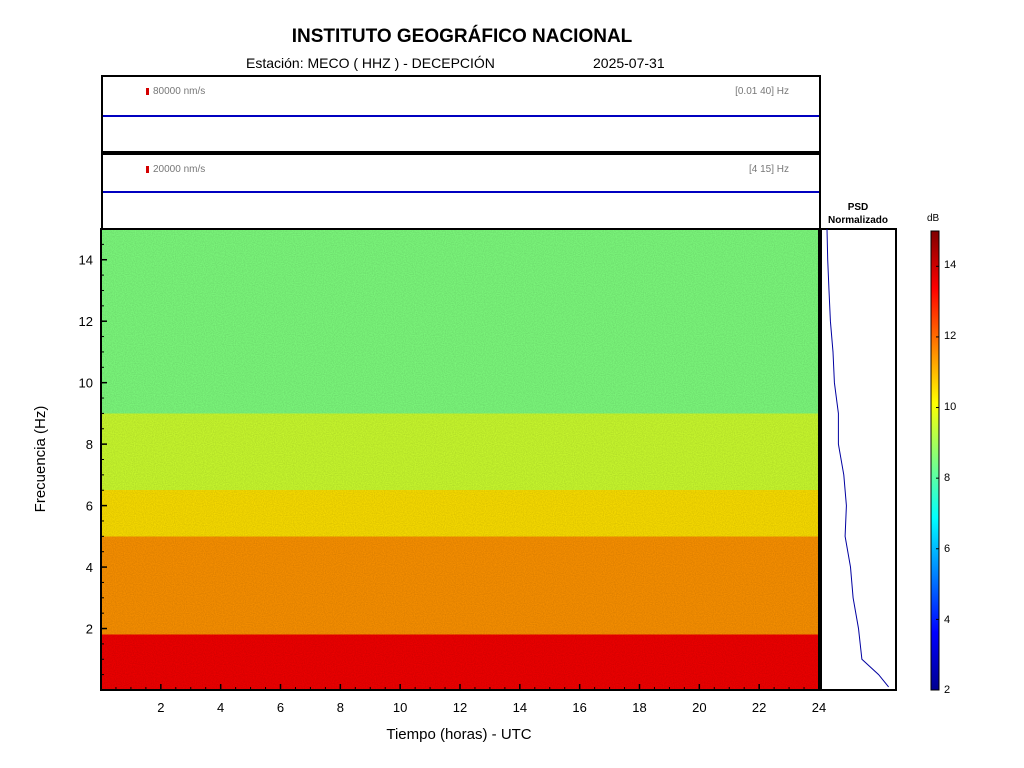  Describe the element at coordinates (86, 260) in the screenshot. I see `y-tick-label: 14` at that location.